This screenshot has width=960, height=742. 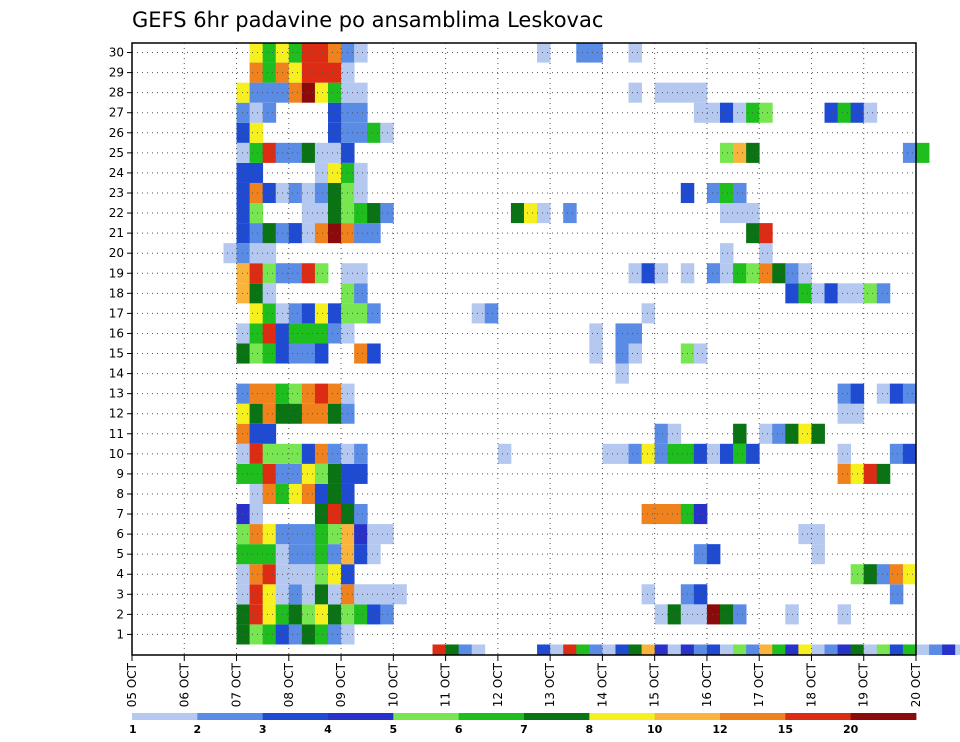 I want to click on y-tick-label: 11, so click(x=116, y=434).